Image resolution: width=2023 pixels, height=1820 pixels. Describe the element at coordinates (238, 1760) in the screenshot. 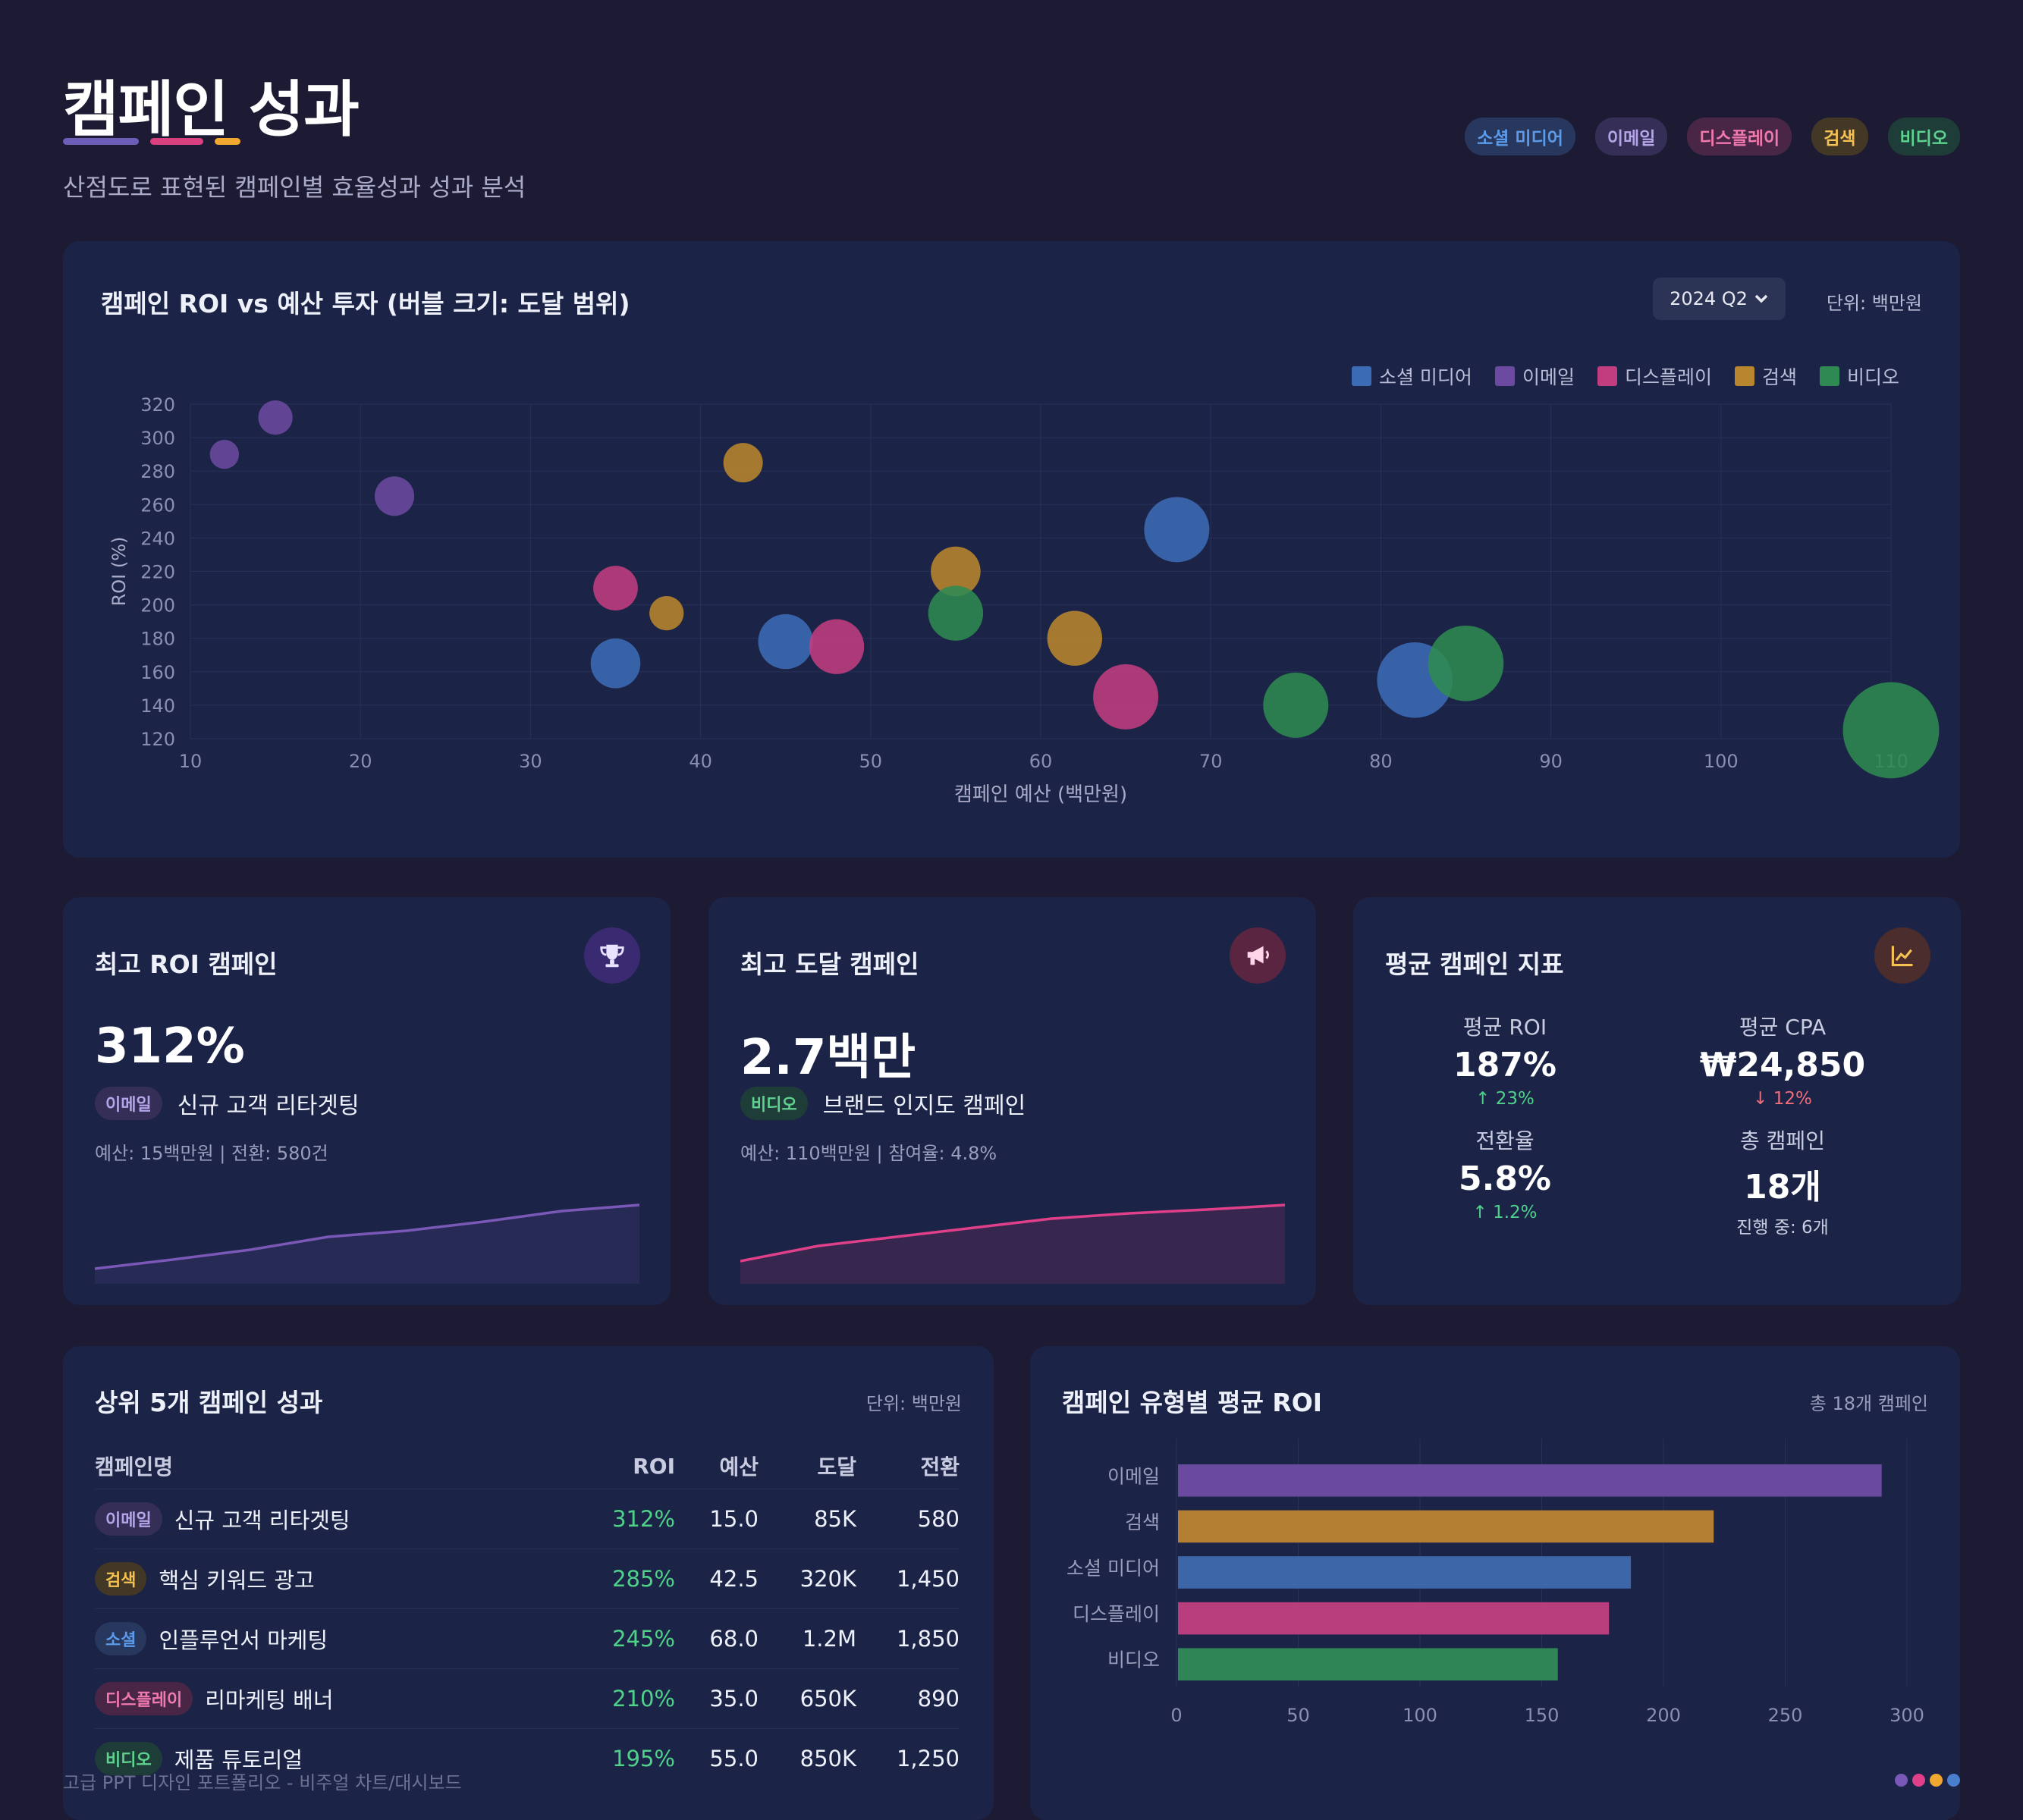

I see `row-name: 제품 튜토리얼` at that location.